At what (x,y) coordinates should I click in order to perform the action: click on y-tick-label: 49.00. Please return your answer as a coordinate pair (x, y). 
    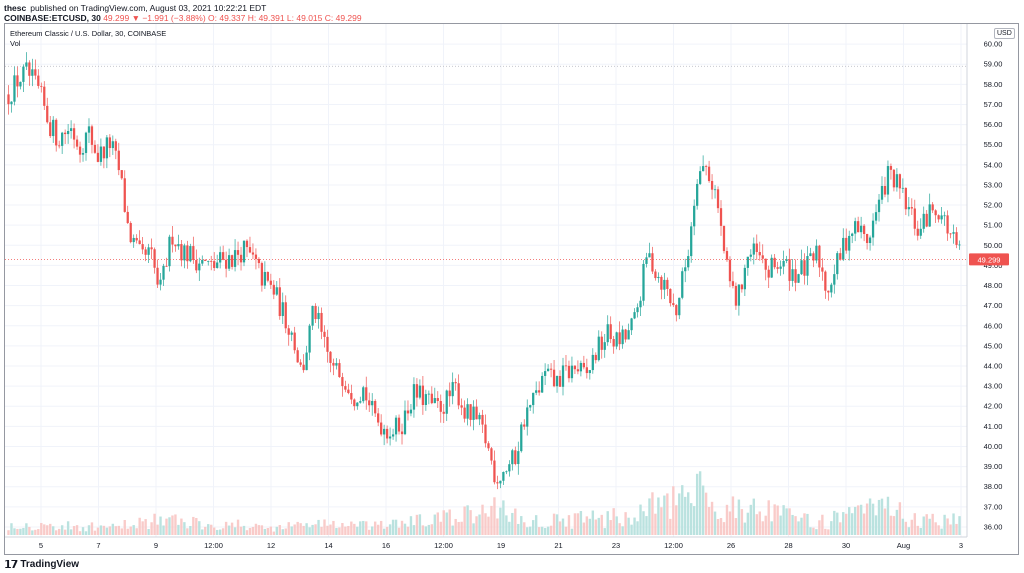
    Looking at the image, I should click on (993, 265).